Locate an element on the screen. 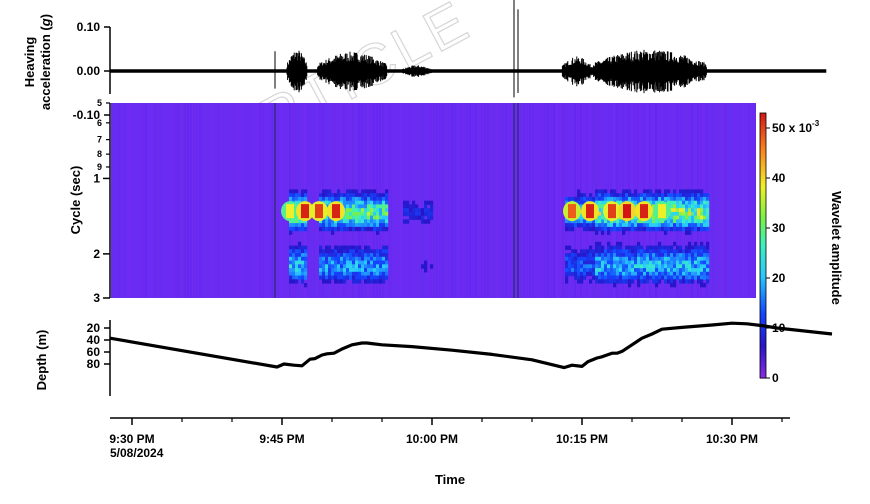 The height and width of the screenshot is (504, 870). time-tick-label: 10:15 PM is located at coordinates (582, 439).